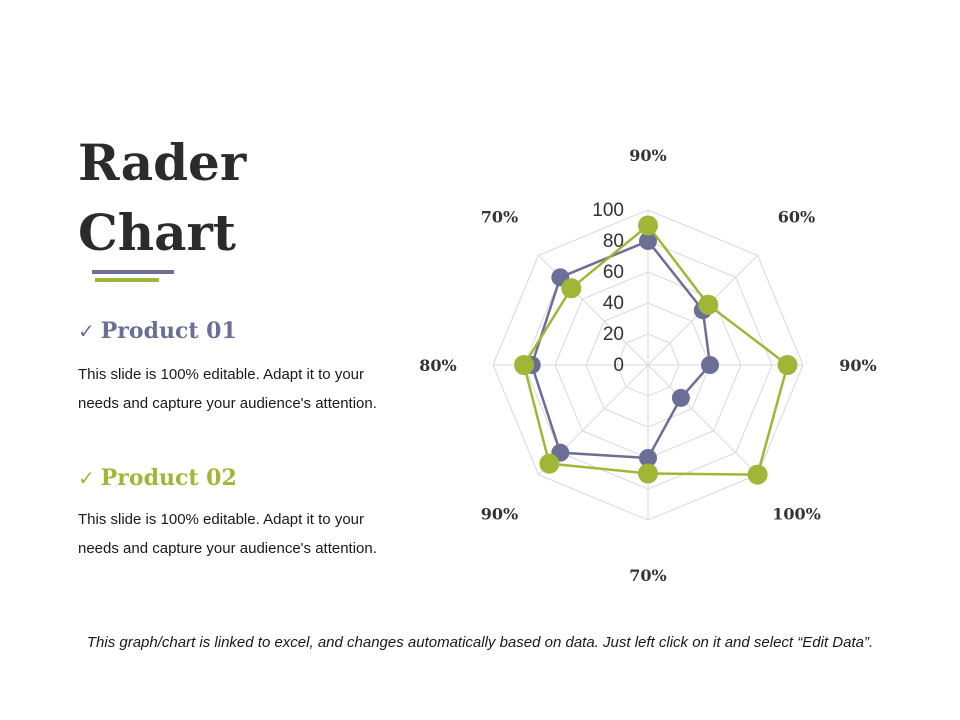 The width and height of the screenshot is (960, 720). I want to click on grid-spoke, so click(702, 419).